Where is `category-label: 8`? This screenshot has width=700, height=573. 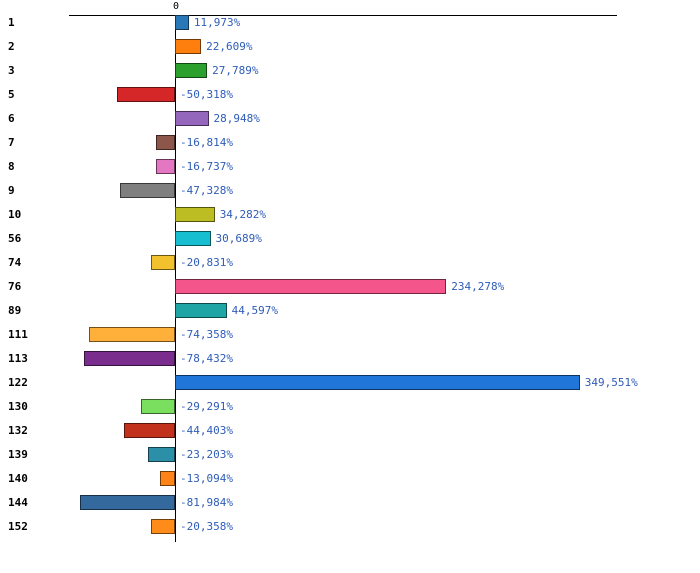 category-label: 8 is located at coordinates (11, 166).